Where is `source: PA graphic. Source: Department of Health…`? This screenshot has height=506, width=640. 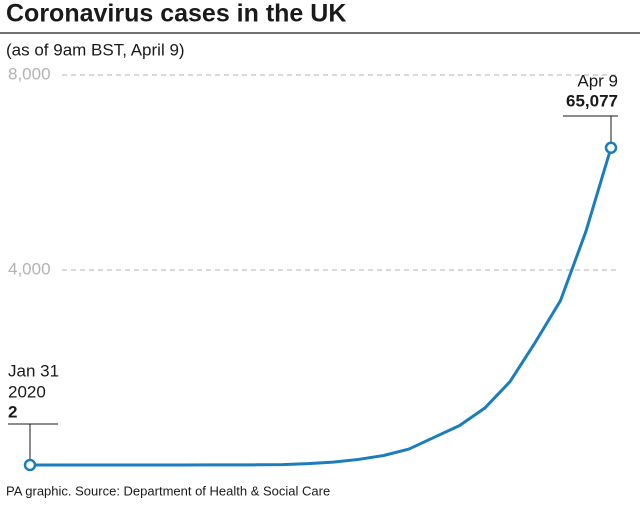
source: PA graphic. Source: Department of Health… is located at coordinates (168, 490).